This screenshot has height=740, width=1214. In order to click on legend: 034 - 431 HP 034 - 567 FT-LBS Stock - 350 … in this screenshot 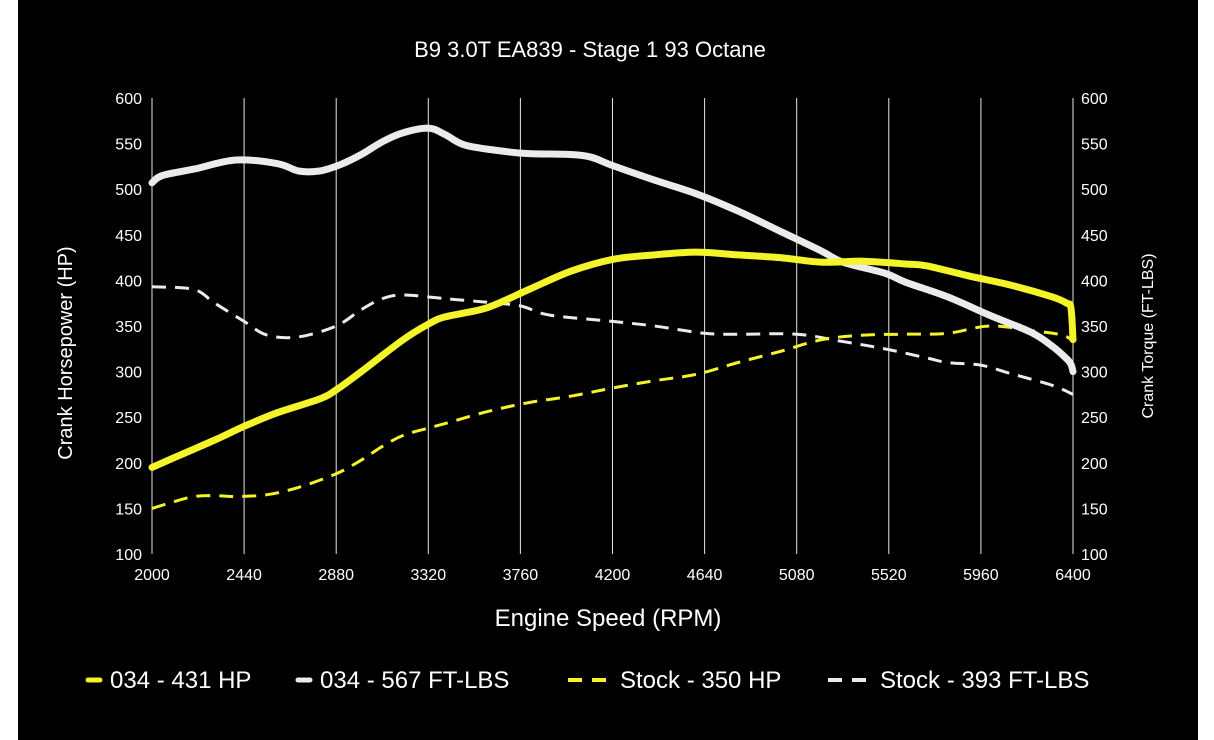, I will do `click(587, 680)`.